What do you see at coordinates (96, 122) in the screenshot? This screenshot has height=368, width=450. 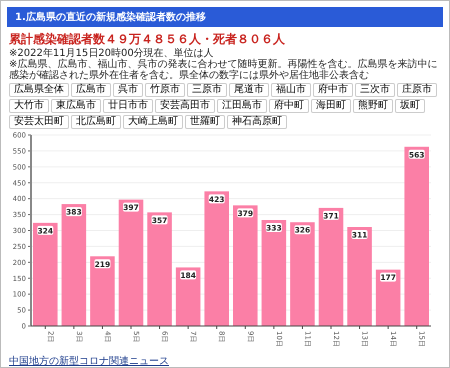 I see `text: 北広島町` at bounding box center [96, 122].